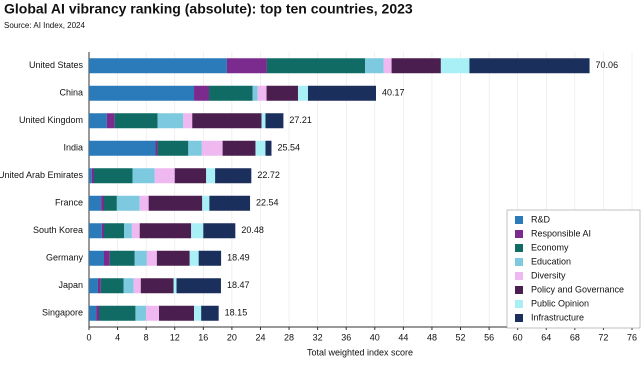 Image resolution: width=644 pixels, height=373 pixels. I want to click on y-tick-label: United States, so click(56, 65).